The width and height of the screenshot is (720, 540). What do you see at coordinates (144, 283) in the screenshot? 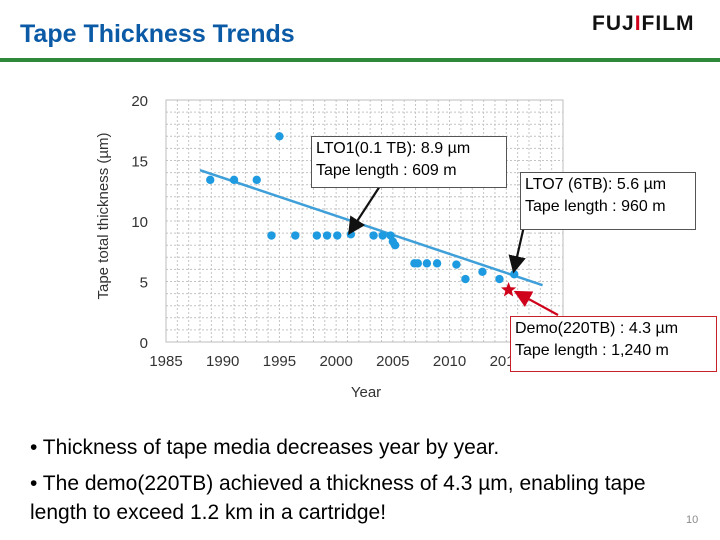
I see `y-tick-label: 5` at bounding box center [144, 283].